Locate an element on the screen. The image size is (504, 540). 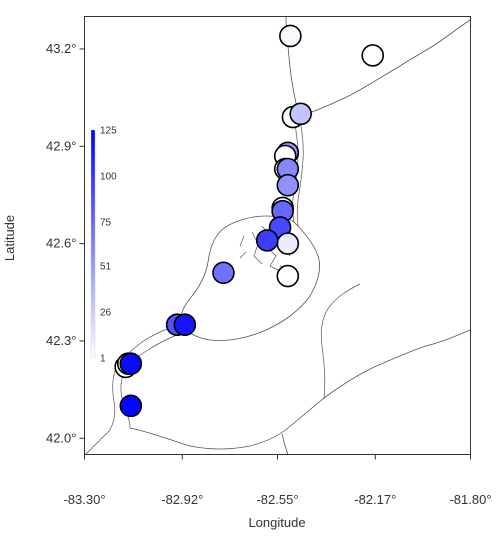
coastline-lake-erie-south is located at coordinates (97, 442).